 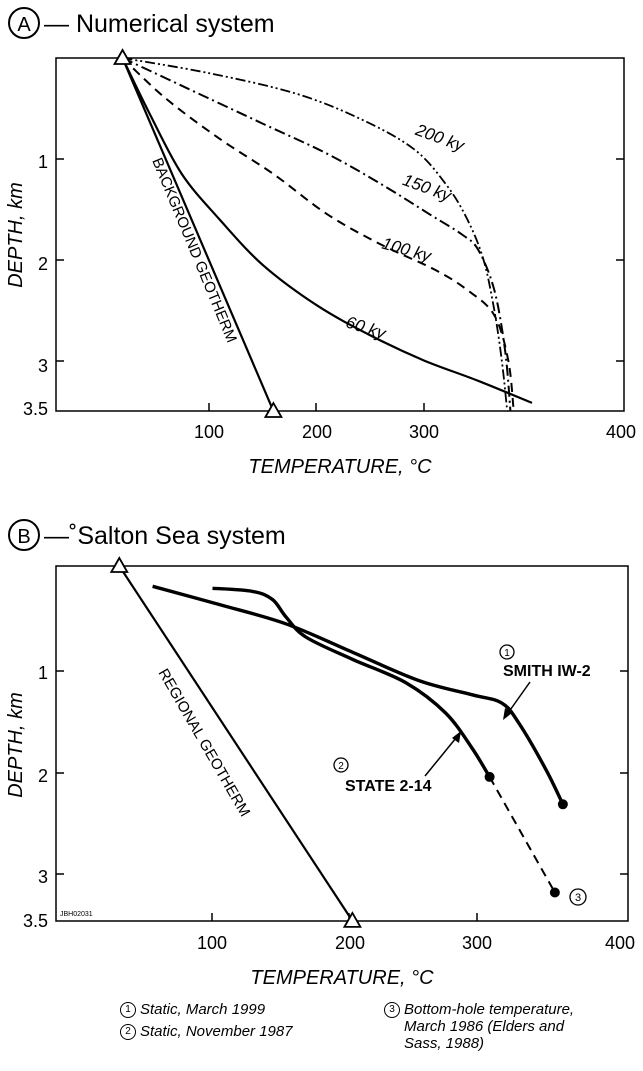 I want to click on legend-text-1: Static, March 1999, so click(x=203, y=1009).